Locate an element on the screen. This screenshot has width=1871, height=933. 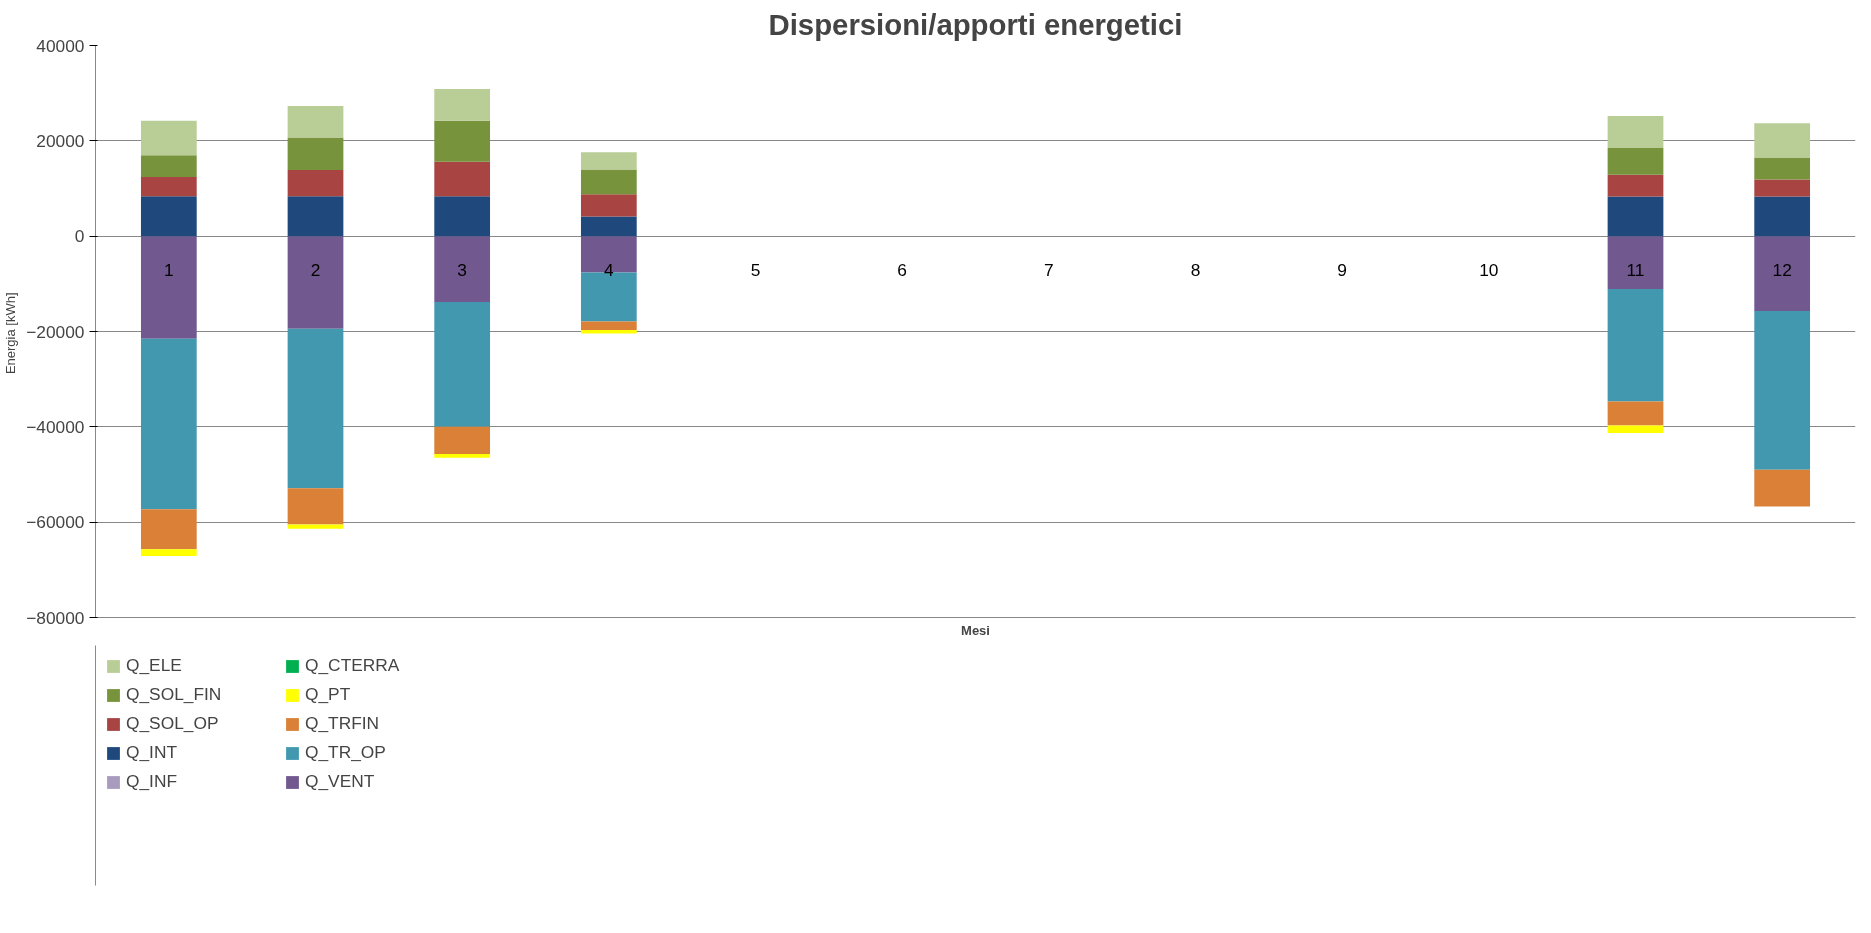
legend-label: Q_SOL_FIN is located at coordinates (174, 694).